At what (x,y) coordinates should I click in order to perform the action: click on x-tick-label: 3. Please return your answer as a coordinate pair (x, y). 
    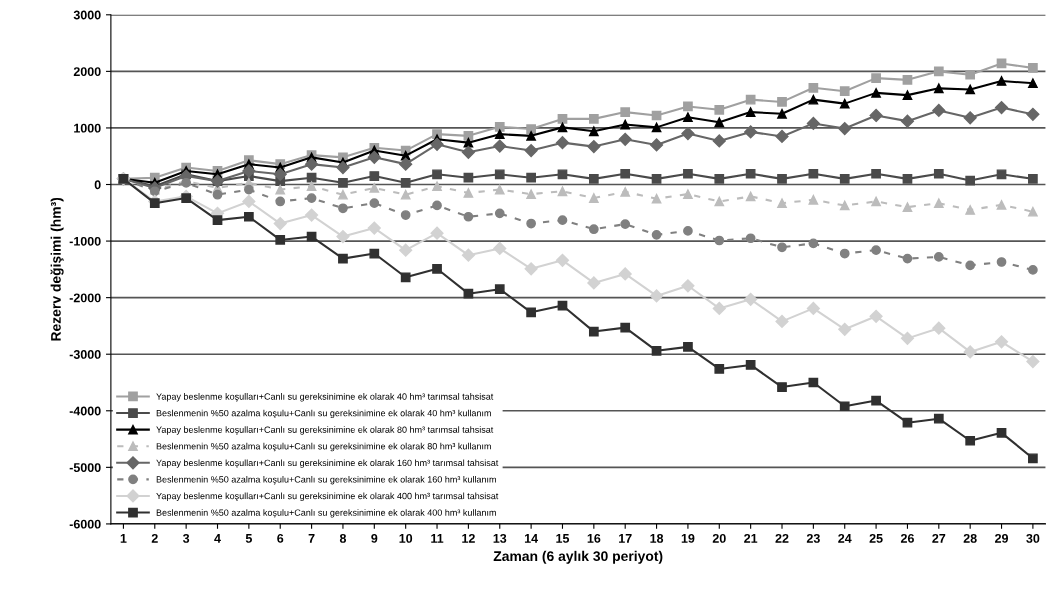
    Looking at the image, I should click on (186, 538).